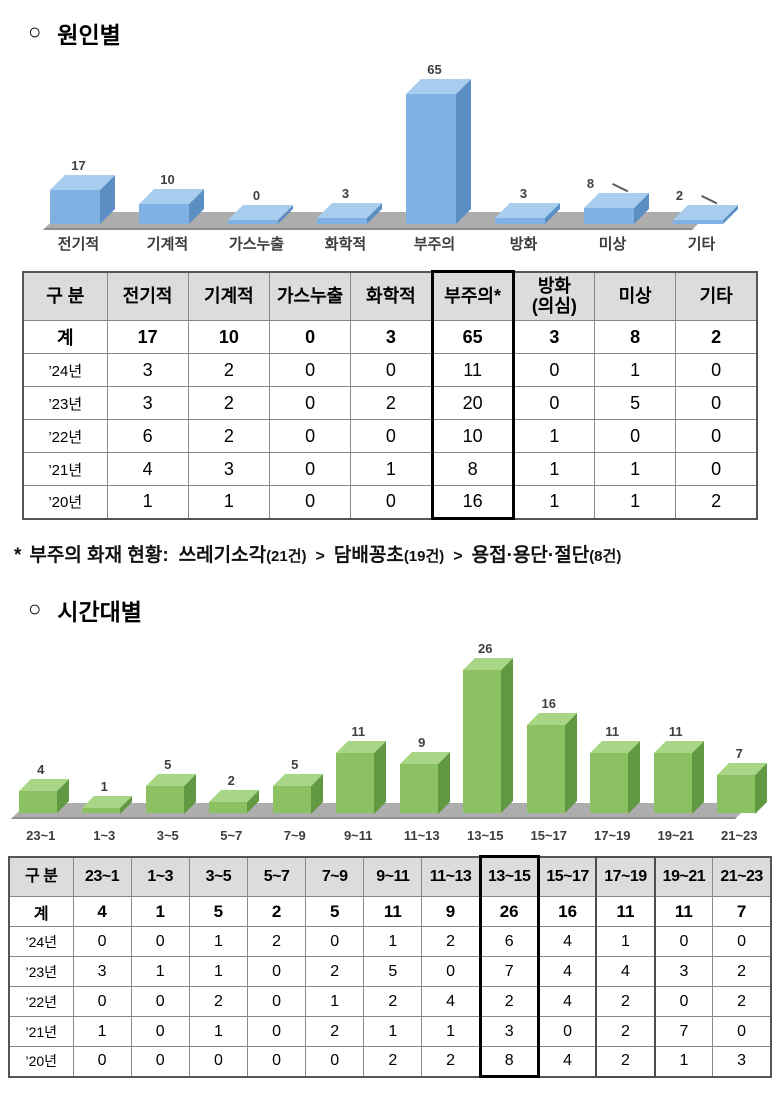 Image resolution: width=780 pixels, height=1114 pixels. Describe the element at coordinates (65, 296) in the screenshot. I see `column-header: 구 분` at that location.